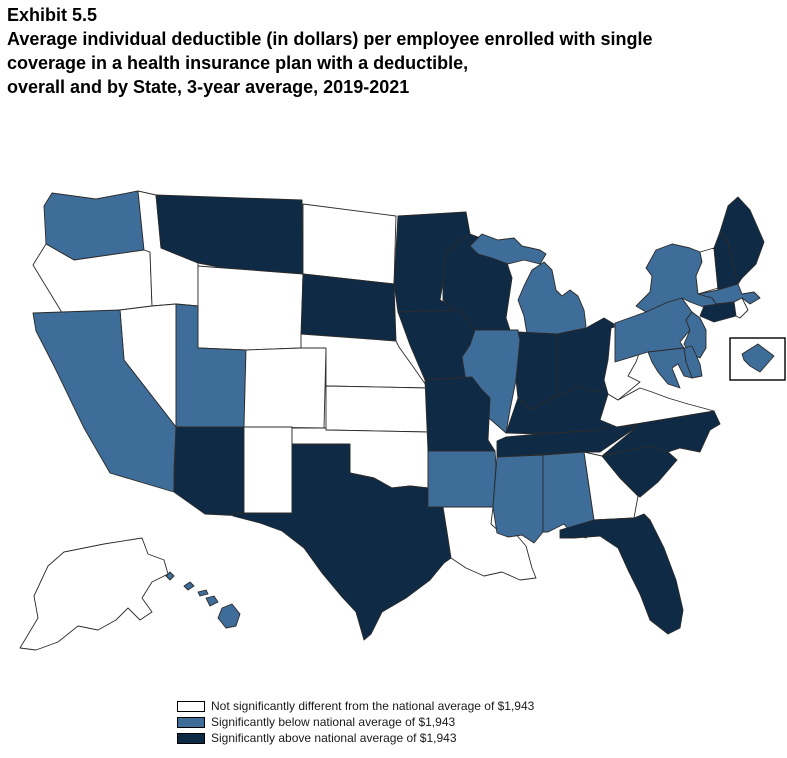  Describe the element at coordinates (462, 479) in the screenshot. I see `state-arkansas` at that location.